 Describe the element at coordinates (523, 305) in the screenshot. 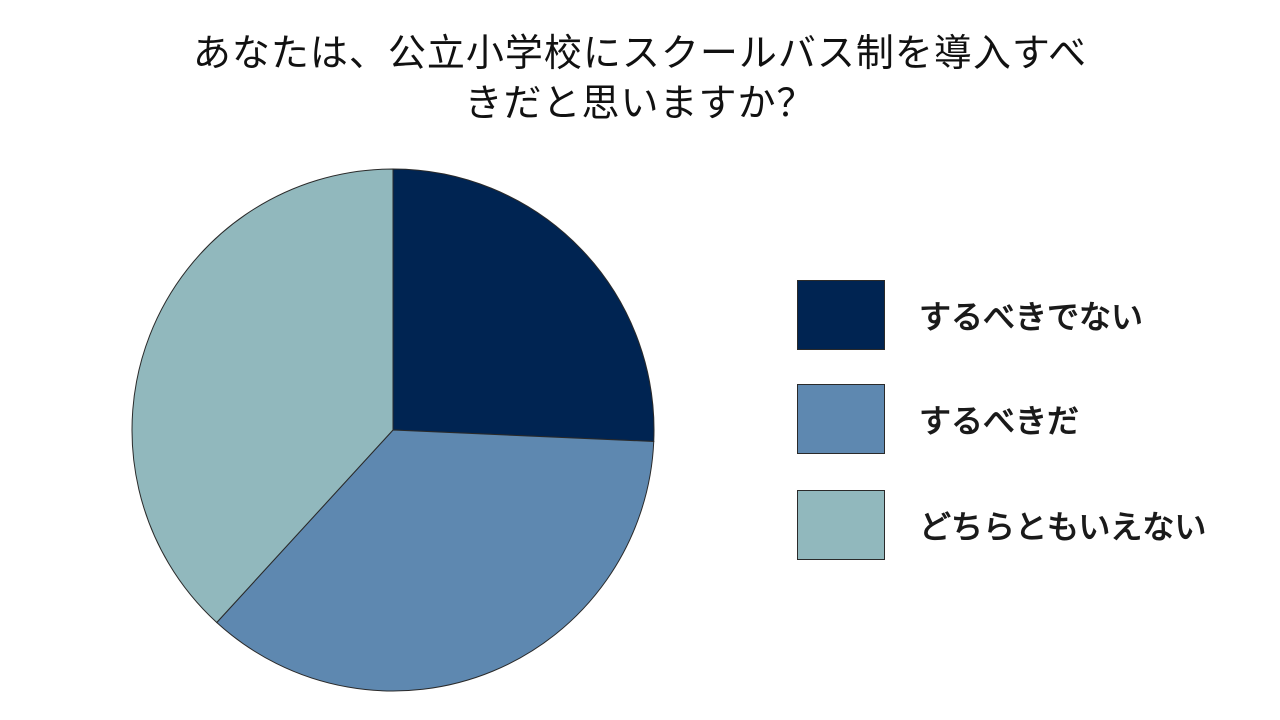

I see `pie-slice-should-not` at that location.